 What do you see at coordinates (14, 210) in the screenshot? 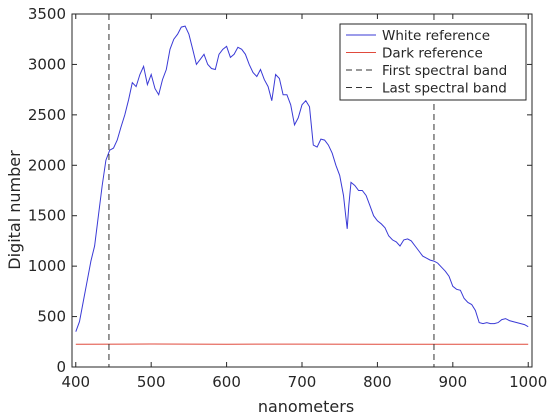
I see `y-axis-label: Digital number` at bounding box center [14, 210].